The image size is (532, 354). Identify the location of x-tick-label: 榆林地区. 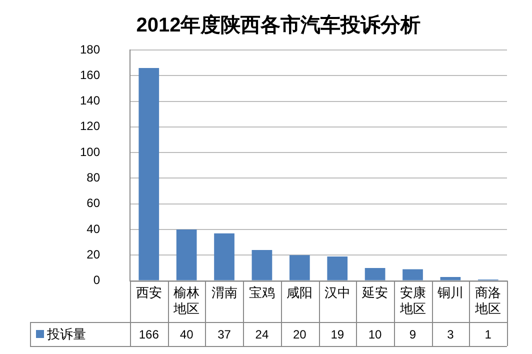
(186, 300).